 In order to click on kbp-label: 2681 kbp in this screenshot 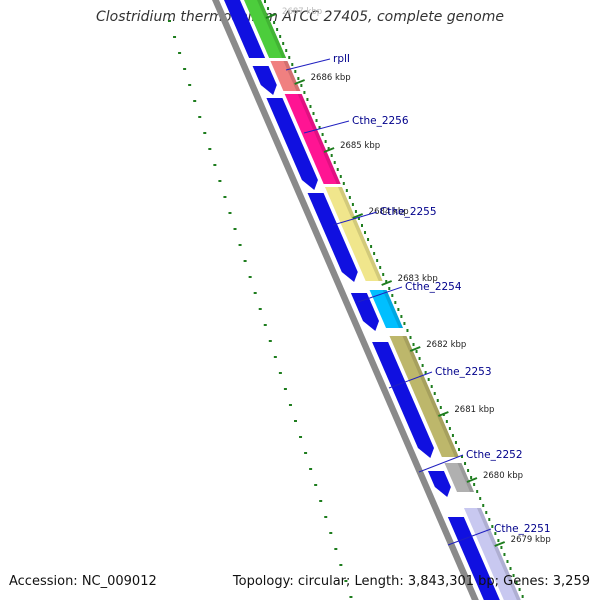, I will do `click(474, 410)`.